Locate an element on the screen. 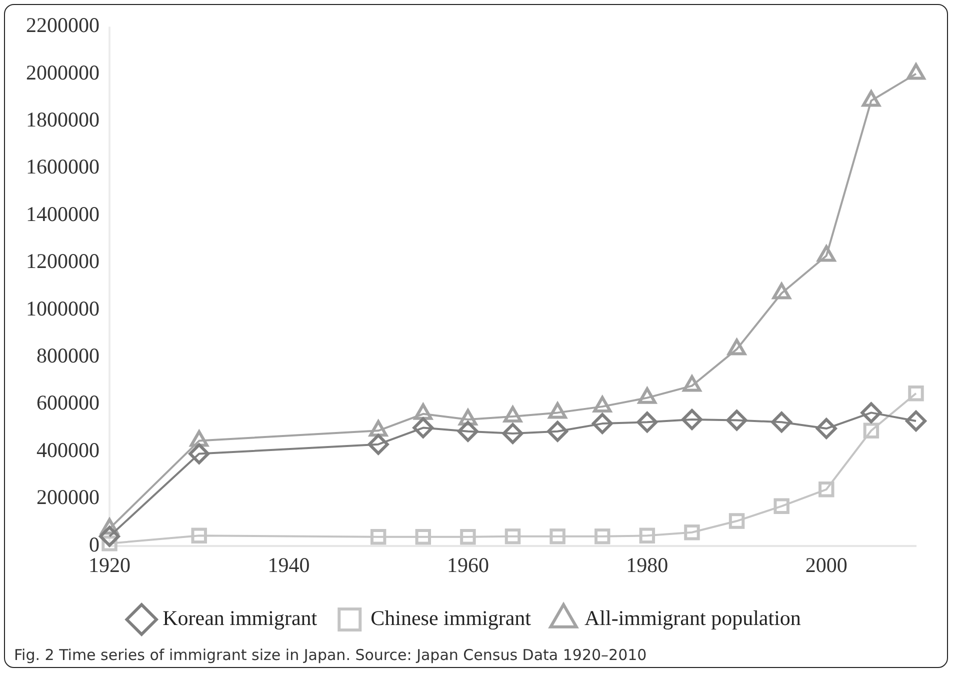 This screenshot has width=956, height=682. x-tick-label: 2000 is located at coordinates (826, 564).